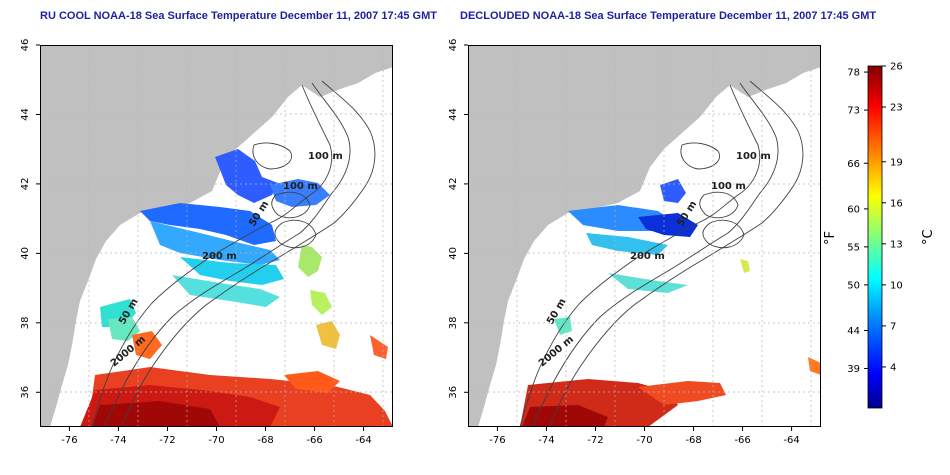 This screenshot has width=950, height=475. What do you see at coordinates (853, 285) in the screenshot?
I see `fahrenheit-tick-label: 50` at bounding box center [853, 285].